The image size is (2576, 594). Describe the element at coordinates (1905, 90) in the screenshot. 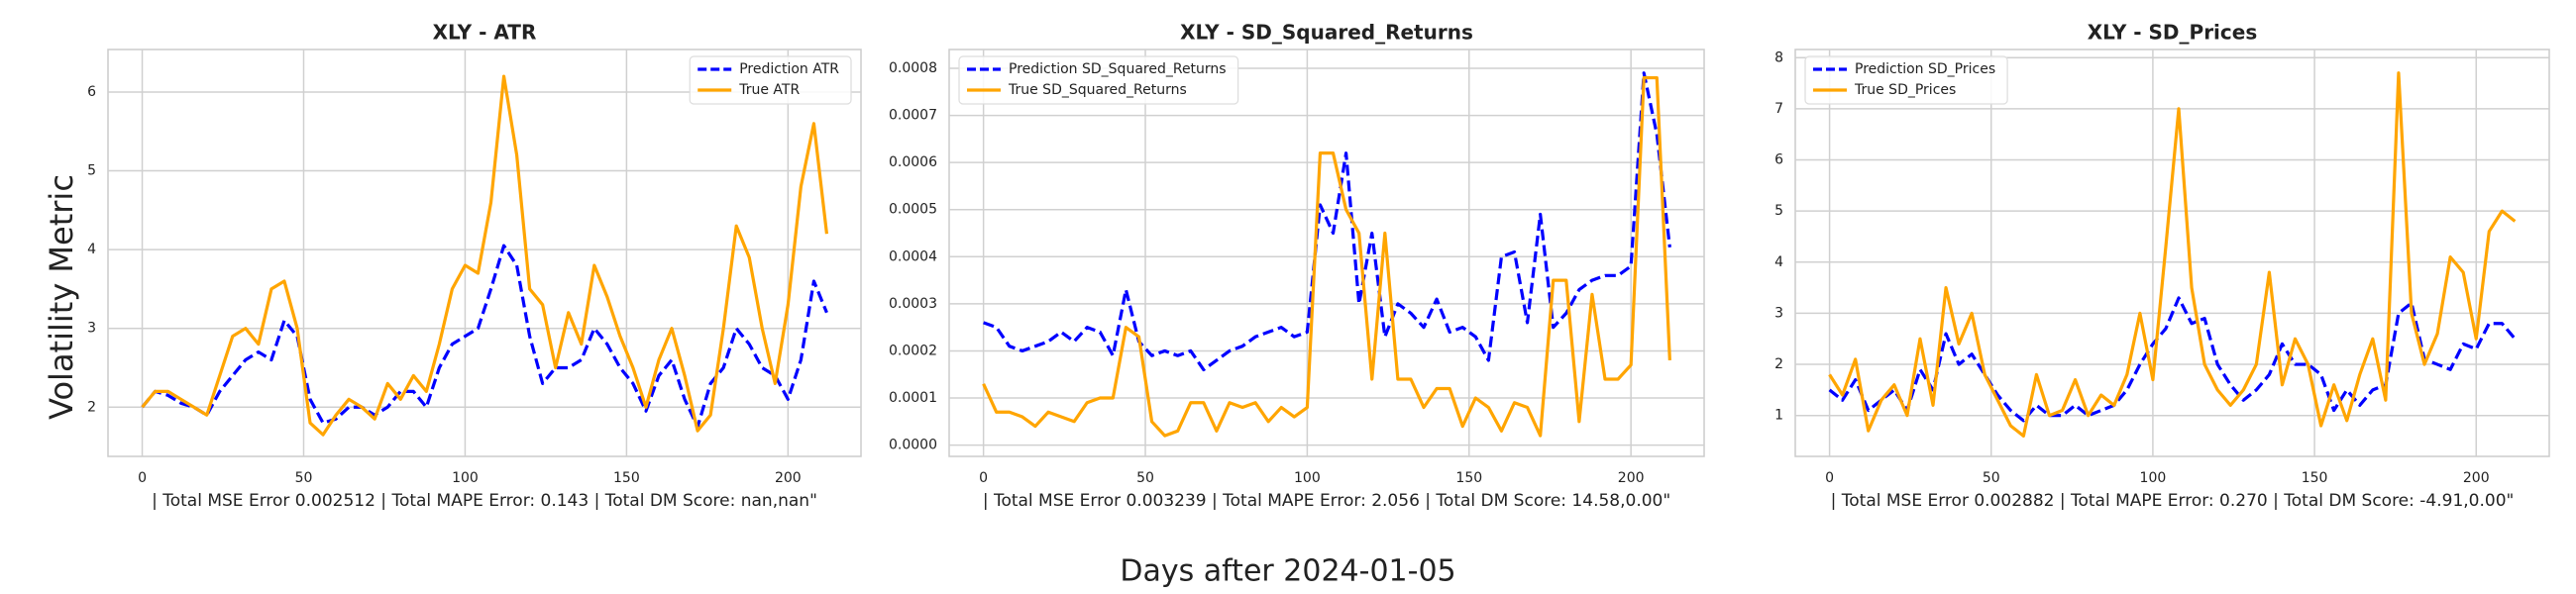

I see `legend-label: True SD_Prices` at that location.